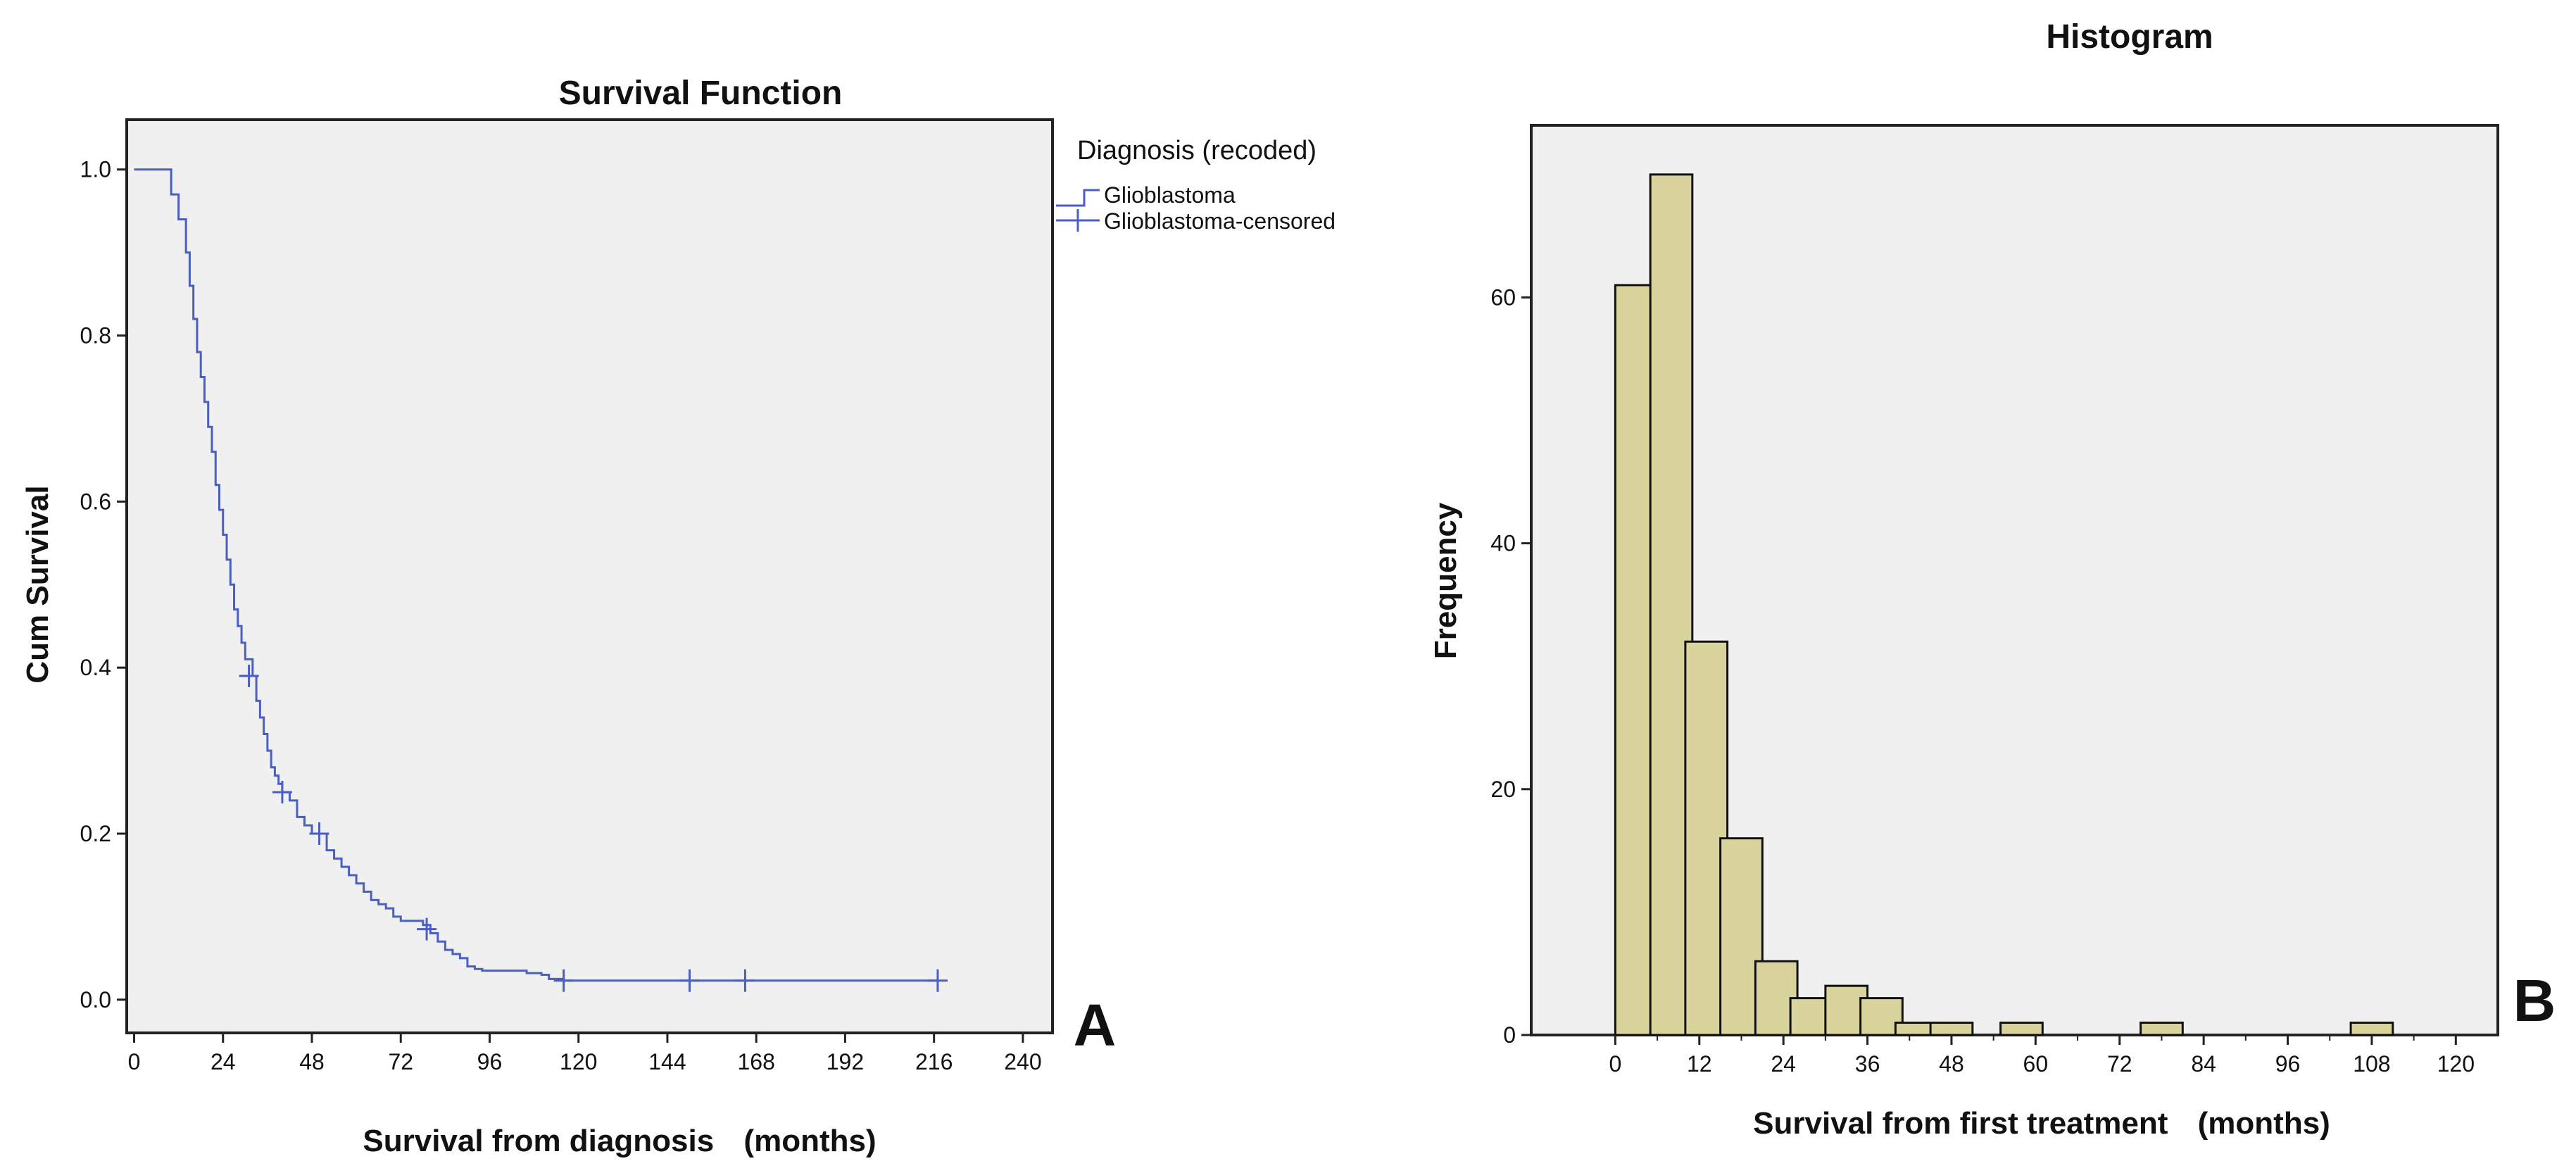 Image resolution: width=2576 pixels, height=1173 pixels. Describe the element at coordinates (1197, 150) in the screenshot. I see `legend-title: Diagnosis (recoded)` at that location.